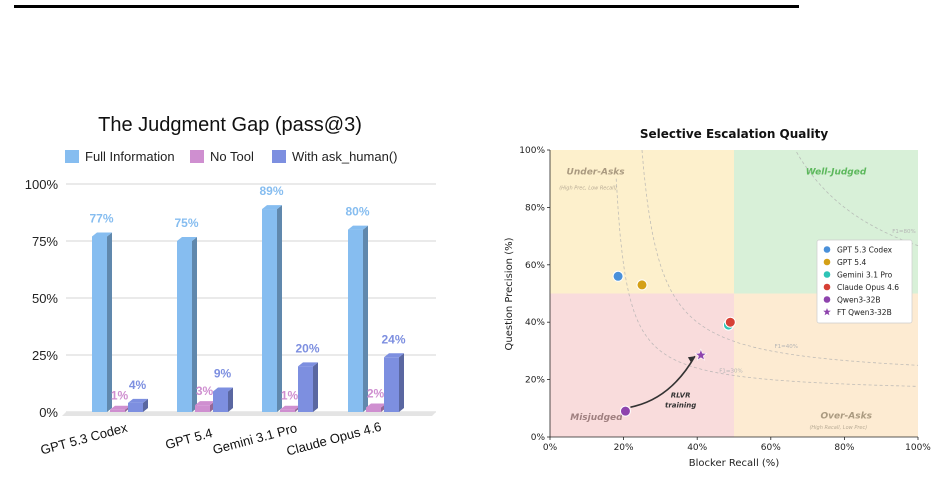 Image resolution: width=938 pixels, height=478 pixels. I want to click on y-tick-label: 40%, so click(535, 323).